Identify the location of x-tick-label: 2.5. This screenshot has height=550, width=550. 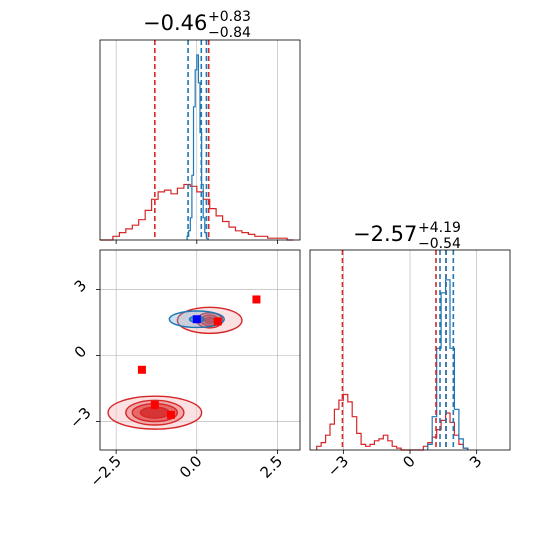
(272, 467).